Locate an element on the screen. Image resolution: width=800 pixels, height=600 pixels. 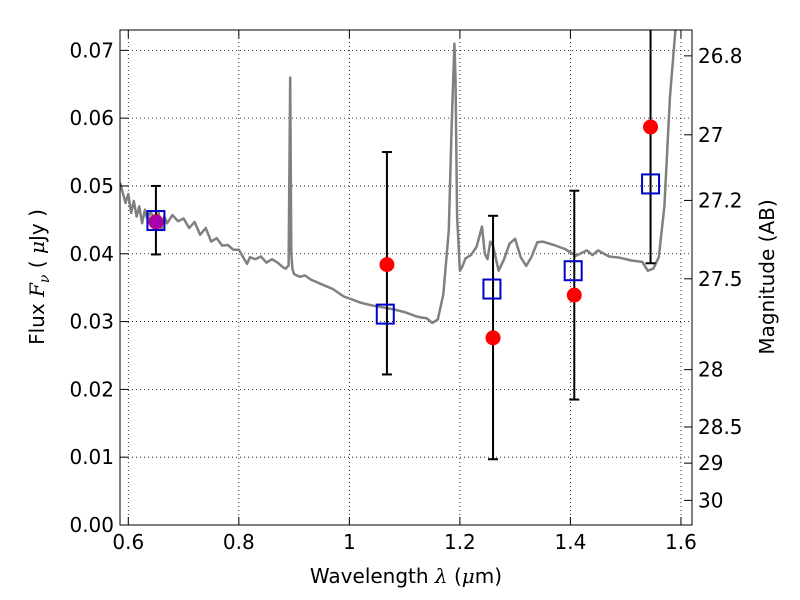
y2-tick-label: 30 is located at coordinates (710, 500).